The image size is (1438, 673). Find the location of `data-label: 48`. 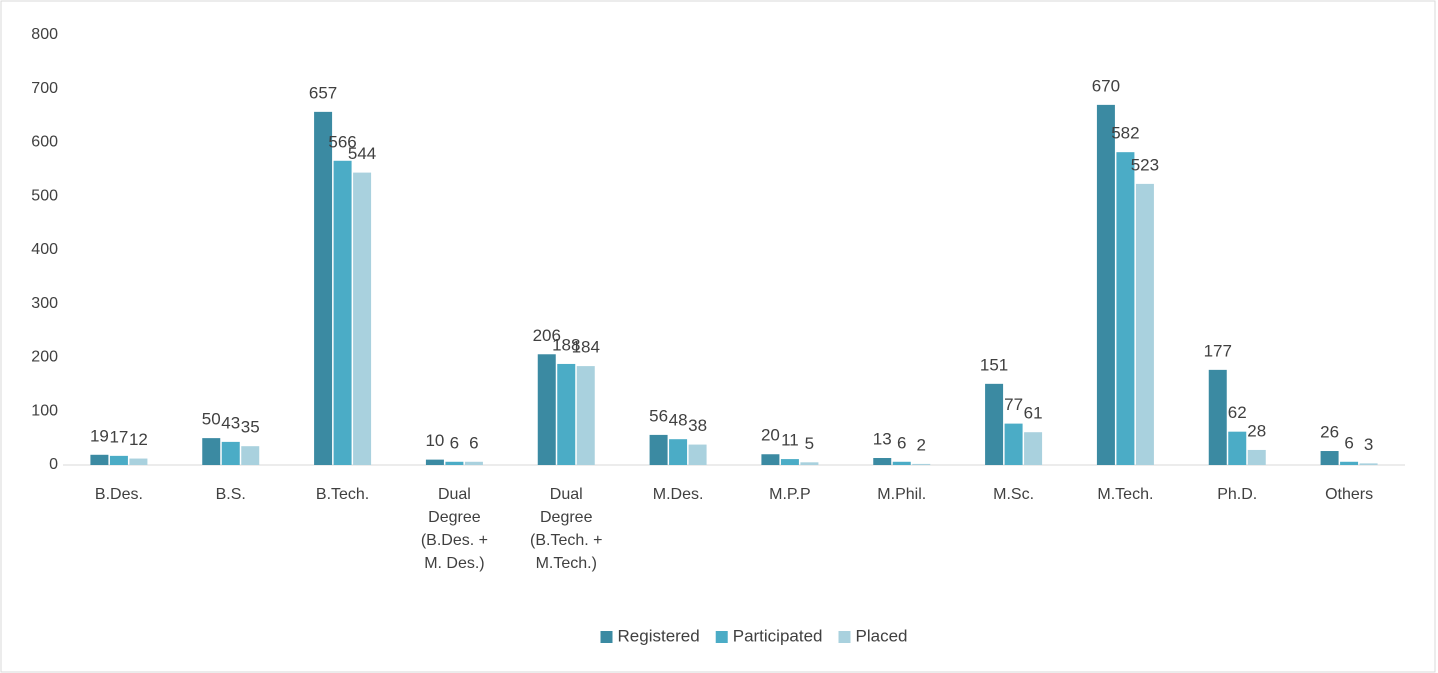

data-label: 48 is located at coordinates (678, 420).